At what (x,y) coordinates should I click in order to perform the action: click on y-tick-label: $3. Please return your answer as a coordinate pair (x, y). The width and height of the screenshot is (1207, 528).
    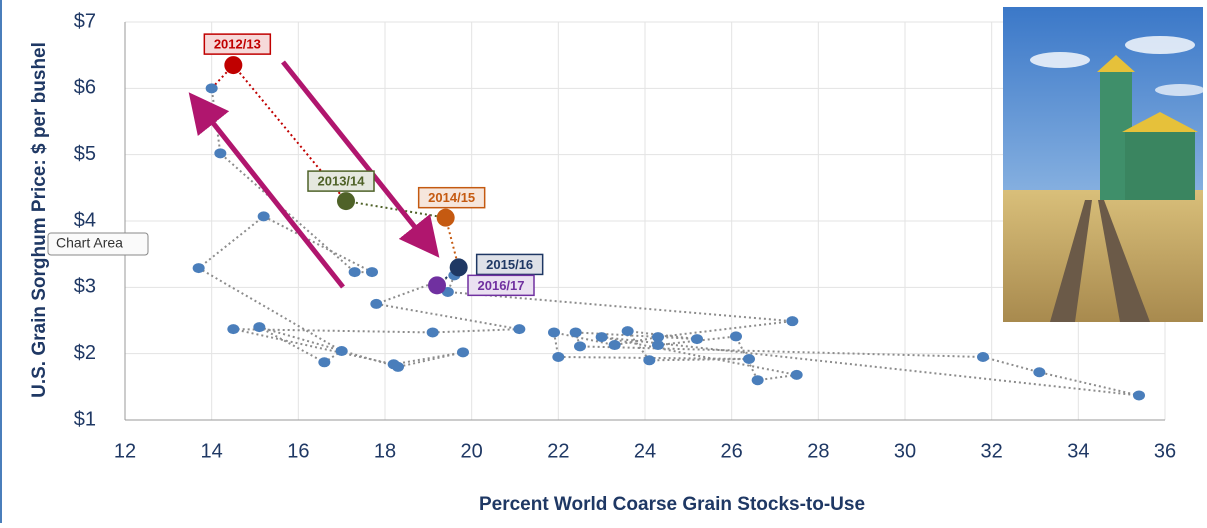
    Looking at the image, I should click on (85, 287).